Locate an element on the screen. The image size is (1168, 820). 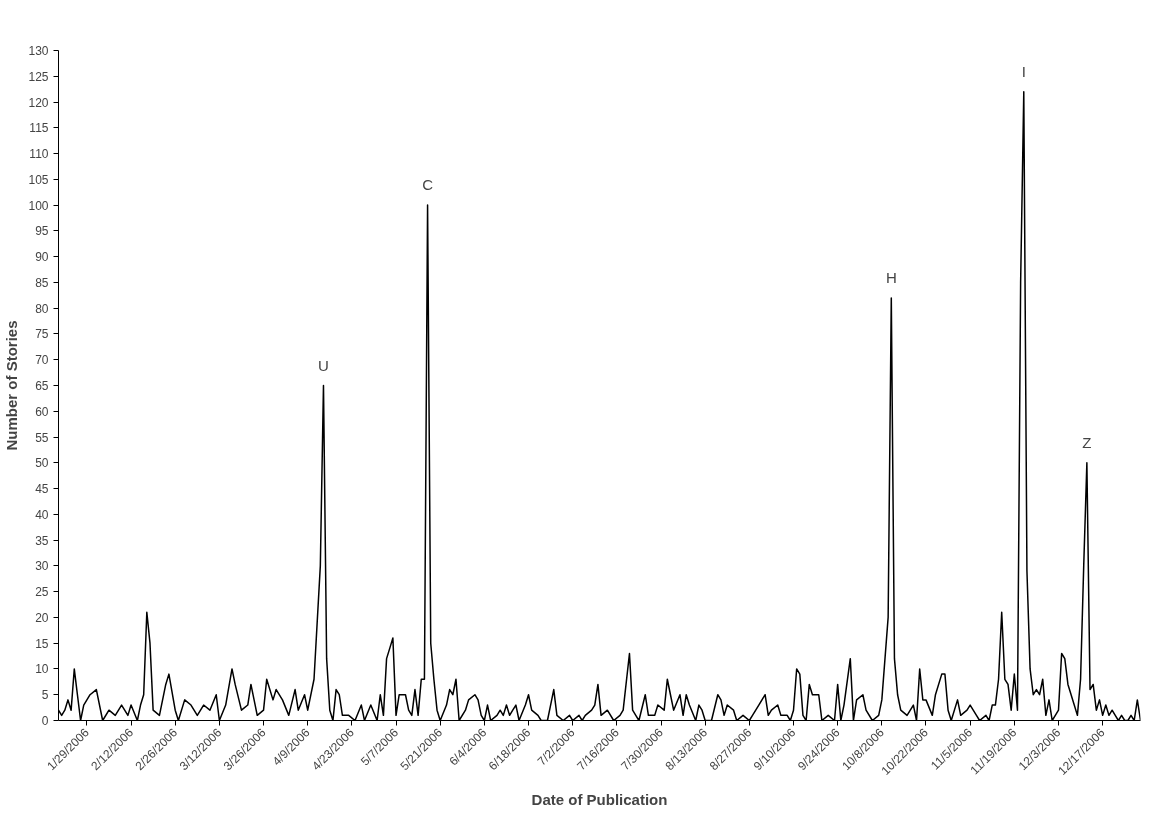
y-tick-label: 5 is located at coordinates (45, 695).